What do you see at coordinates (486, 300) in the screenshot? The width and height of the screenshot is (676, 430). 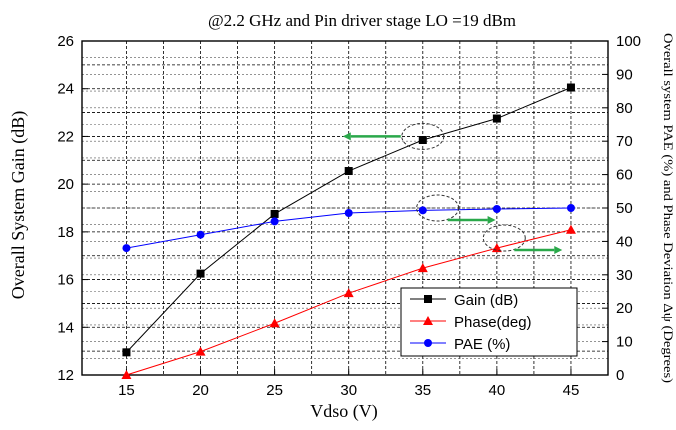 I see `legend-gain-label: Gain (dB)` at bounding box center [486, 300].